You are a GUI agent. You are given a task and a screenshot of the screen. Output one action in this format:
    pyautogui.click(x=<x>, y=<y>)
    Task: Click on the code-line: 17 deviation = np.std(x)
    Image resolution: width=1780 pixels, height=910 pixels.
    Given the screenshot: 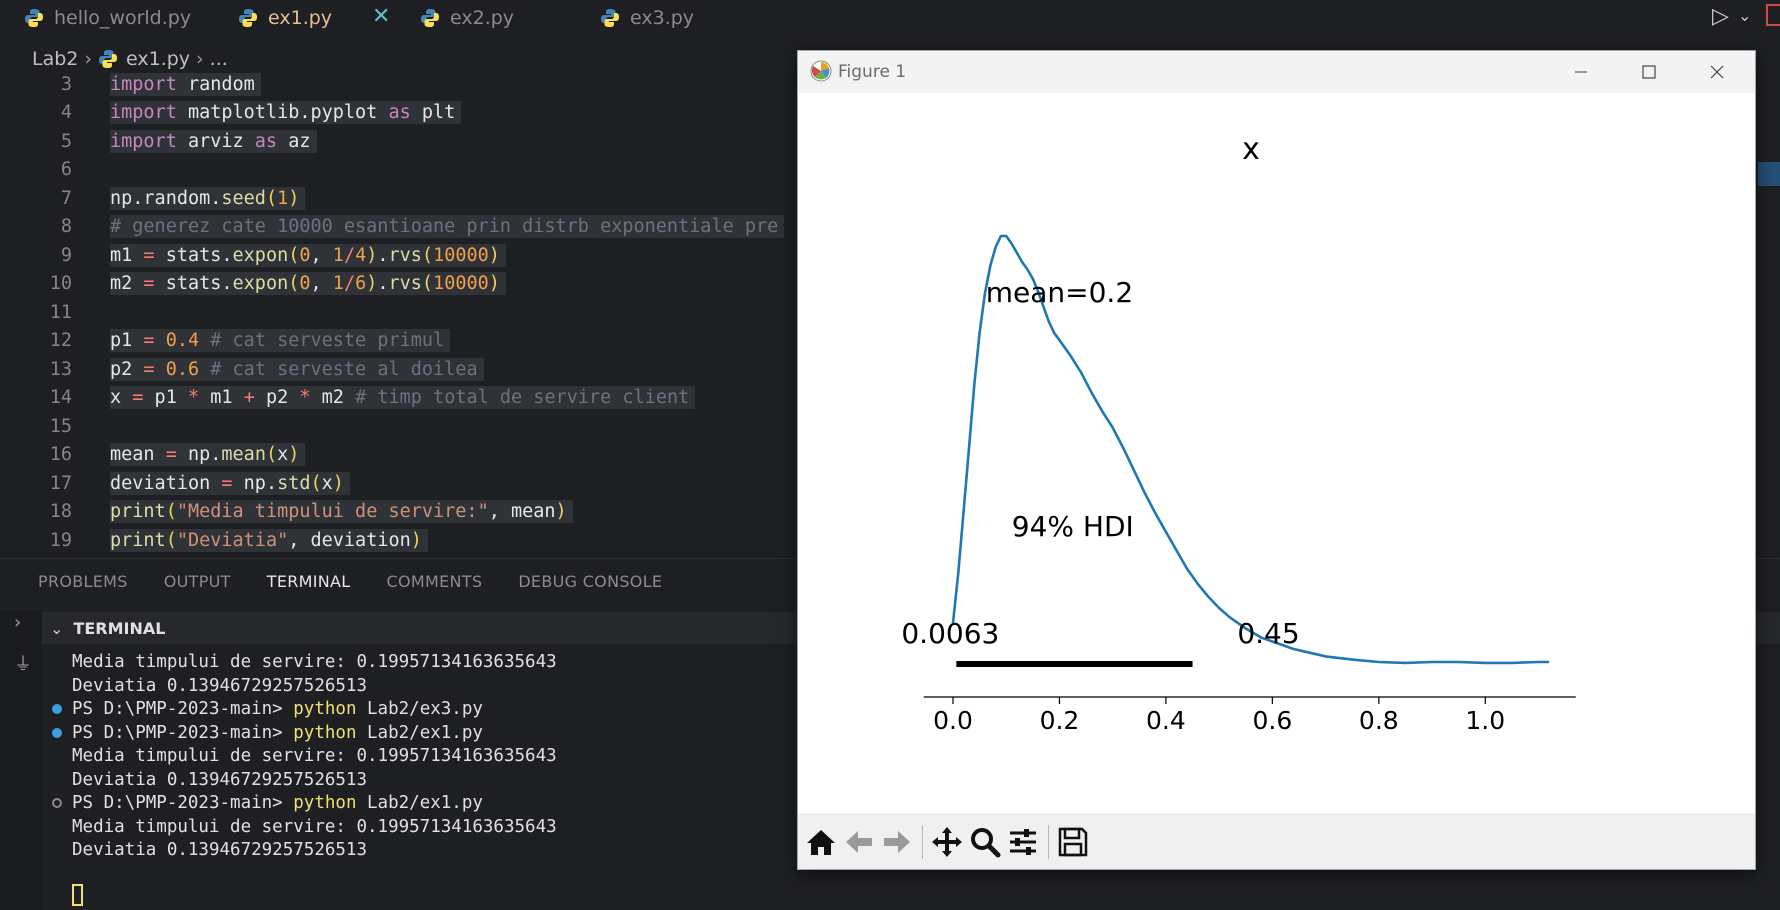 What is the action you would take?
    pyautogui.click(x=400, y=483)
    